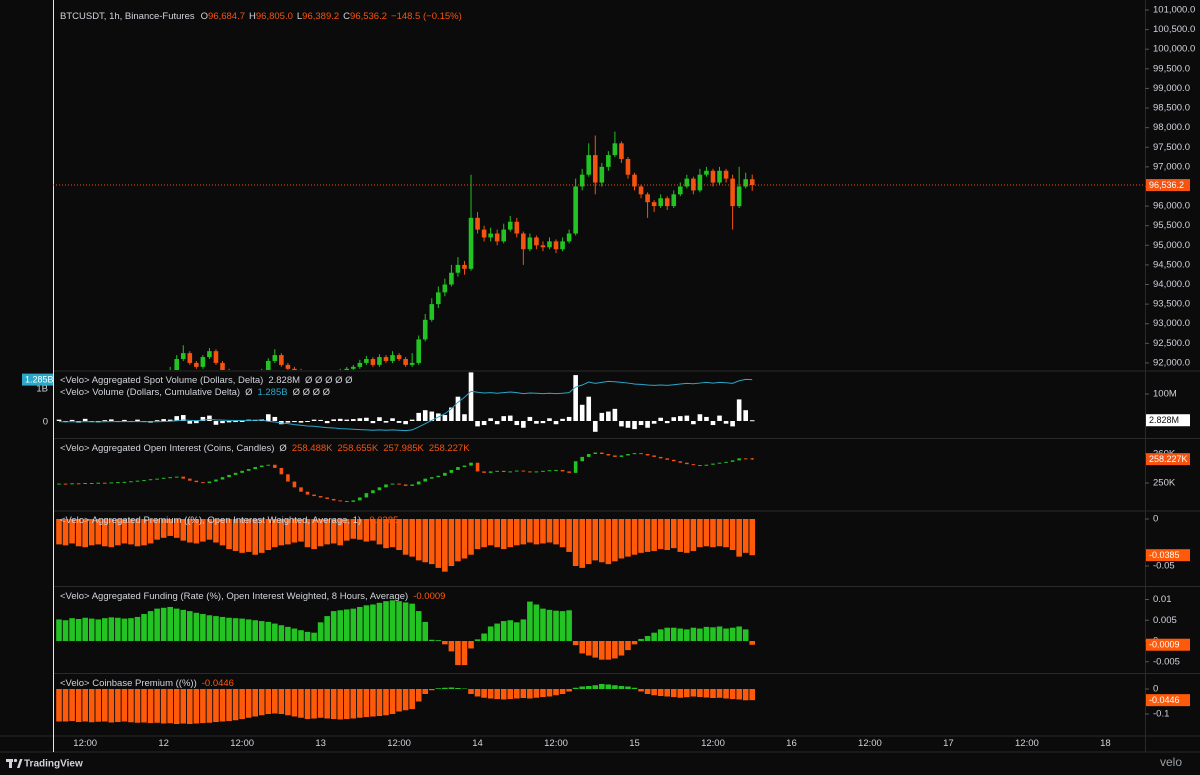 The height and width of the screenshot is (775, 1200). Describe the element at coordinates (42, 389) in the screenshot. I see `y2-tick-label: 1B` at that location.